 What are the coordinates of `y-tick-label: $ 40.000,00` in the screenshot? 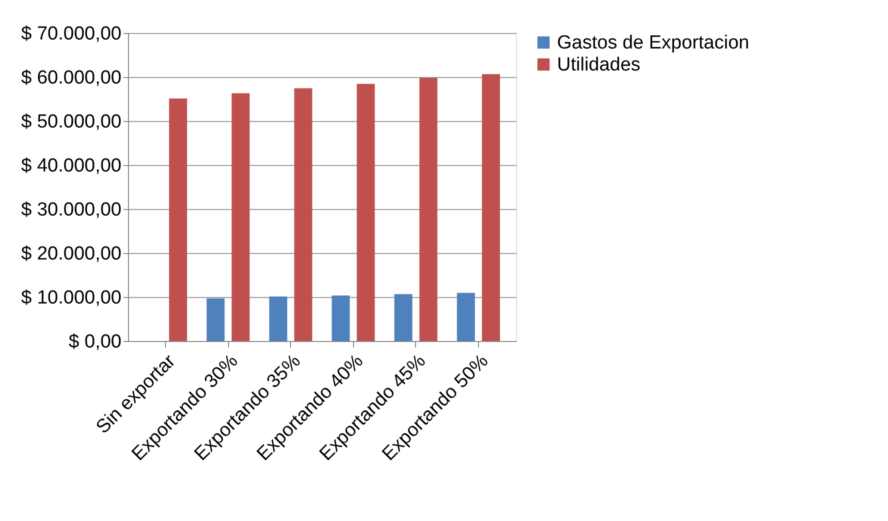 It's located at (71, 166).